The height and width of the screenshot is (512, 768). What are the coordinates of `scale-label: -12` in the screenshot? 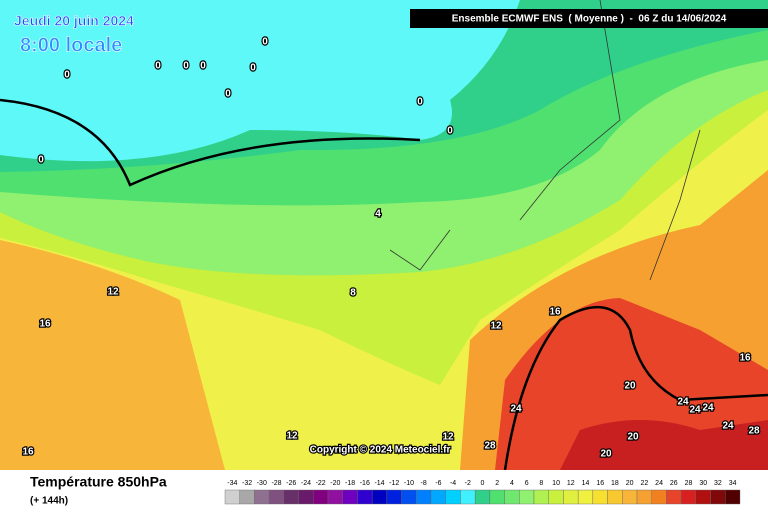 It's located at (394, 483).